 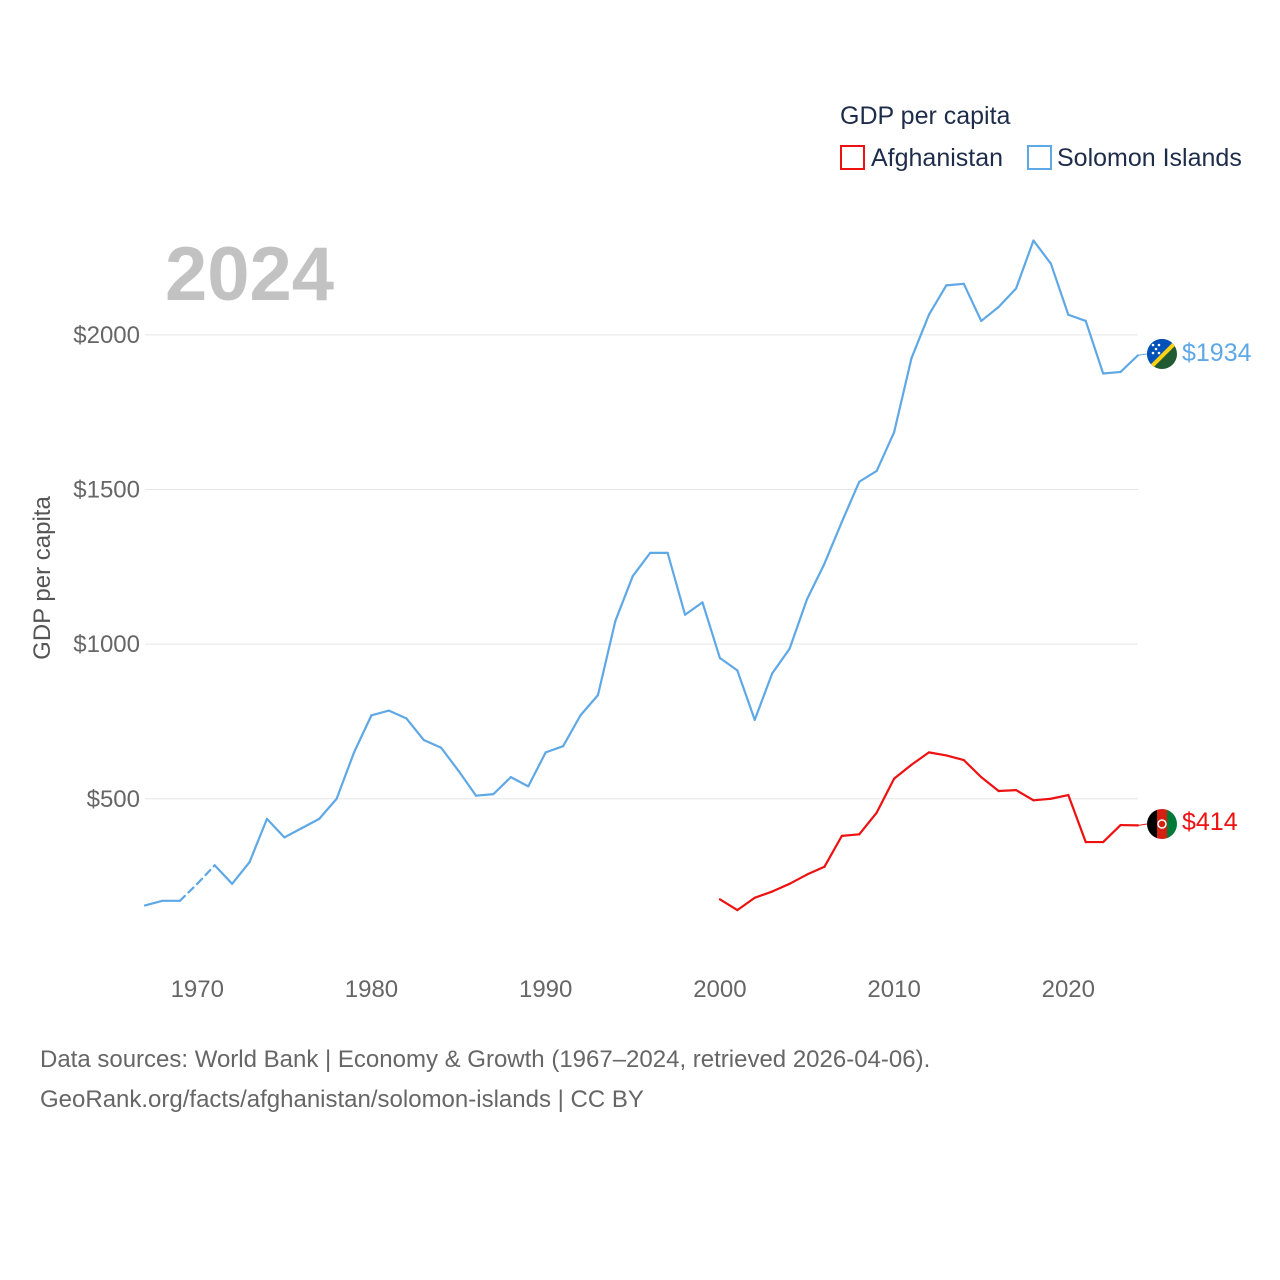 What do you see at coordinates (197, 989) in the screenshot?
I see `x-tick-label: 1970` at bounding box center [197, 989].